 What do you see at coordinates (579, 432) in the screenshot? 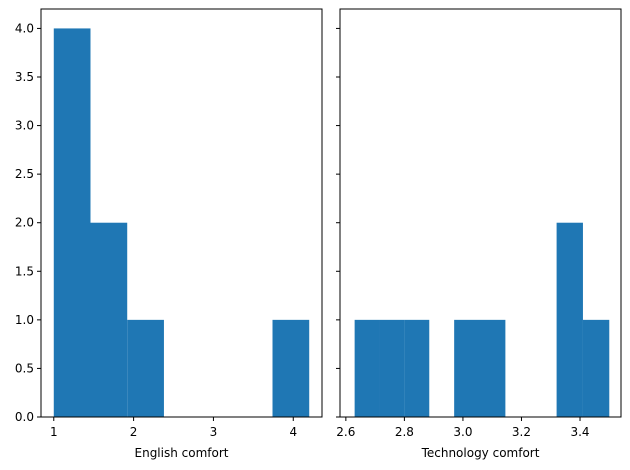
I see `technology-x-tick-label-4: 3.4` at bounding box center [579, 432].